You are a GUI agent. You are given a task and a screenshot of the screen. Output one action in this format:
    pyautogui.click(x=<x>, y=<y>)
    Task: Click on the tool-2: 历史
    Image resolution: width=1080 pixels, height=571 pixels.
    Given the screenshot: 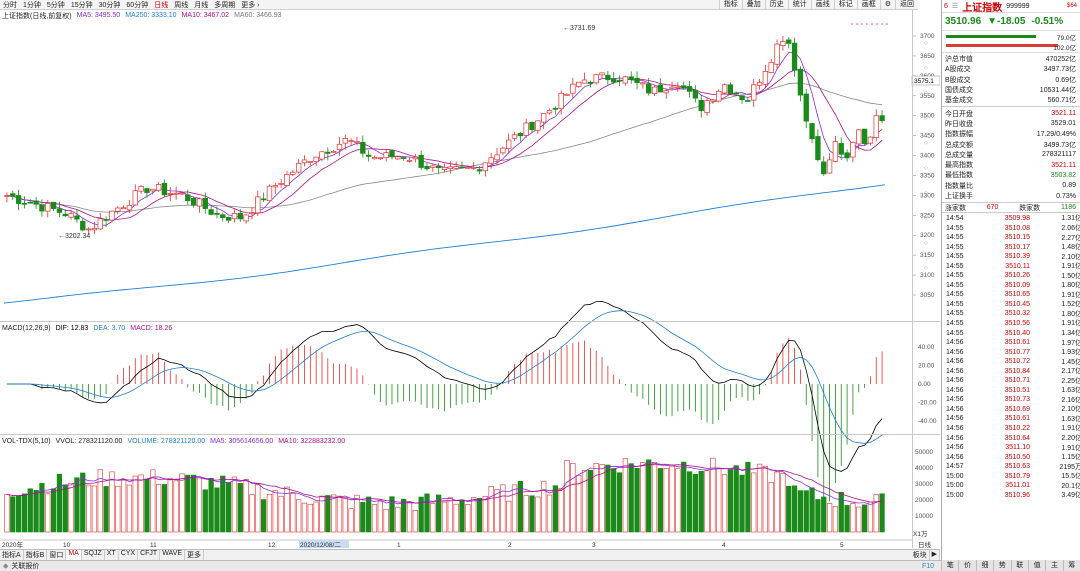 What is the action you would take?
    pyautogui.click(x=776, y=5)
    